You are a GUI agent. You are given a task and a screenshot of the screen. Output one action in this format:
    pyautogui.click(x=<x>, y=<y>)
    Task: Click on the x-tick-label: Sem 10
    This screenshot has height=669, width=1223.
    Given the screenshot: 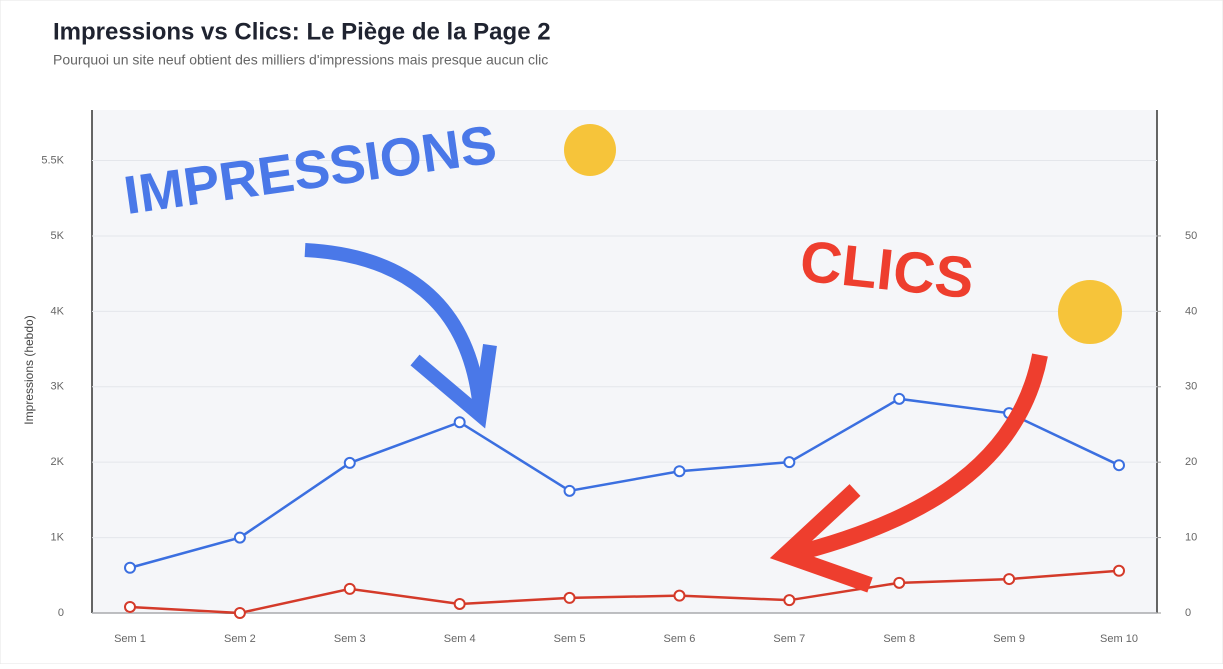 What is the action you would take?
    pyautogui.click(x=1119, y=639)
    